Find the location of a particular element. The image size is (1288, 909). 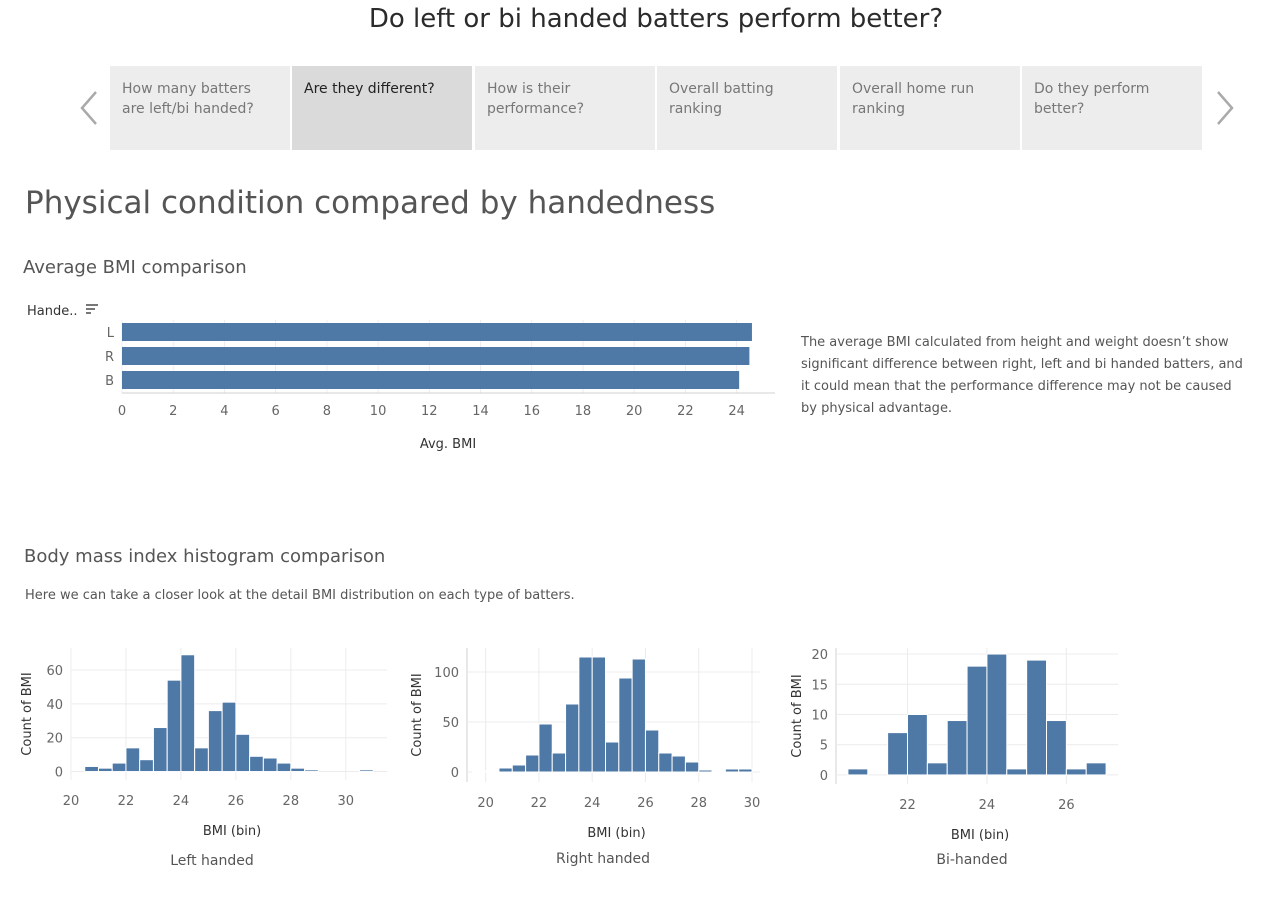

x-tick-label: 8 is located at coordinates (327, 411).